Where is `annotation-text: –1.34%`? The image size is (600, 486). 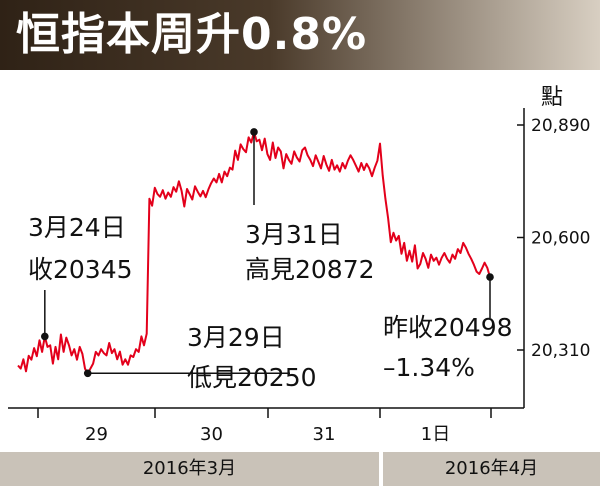
annotation-text: –1.34% is located at coordinates (429, 367).